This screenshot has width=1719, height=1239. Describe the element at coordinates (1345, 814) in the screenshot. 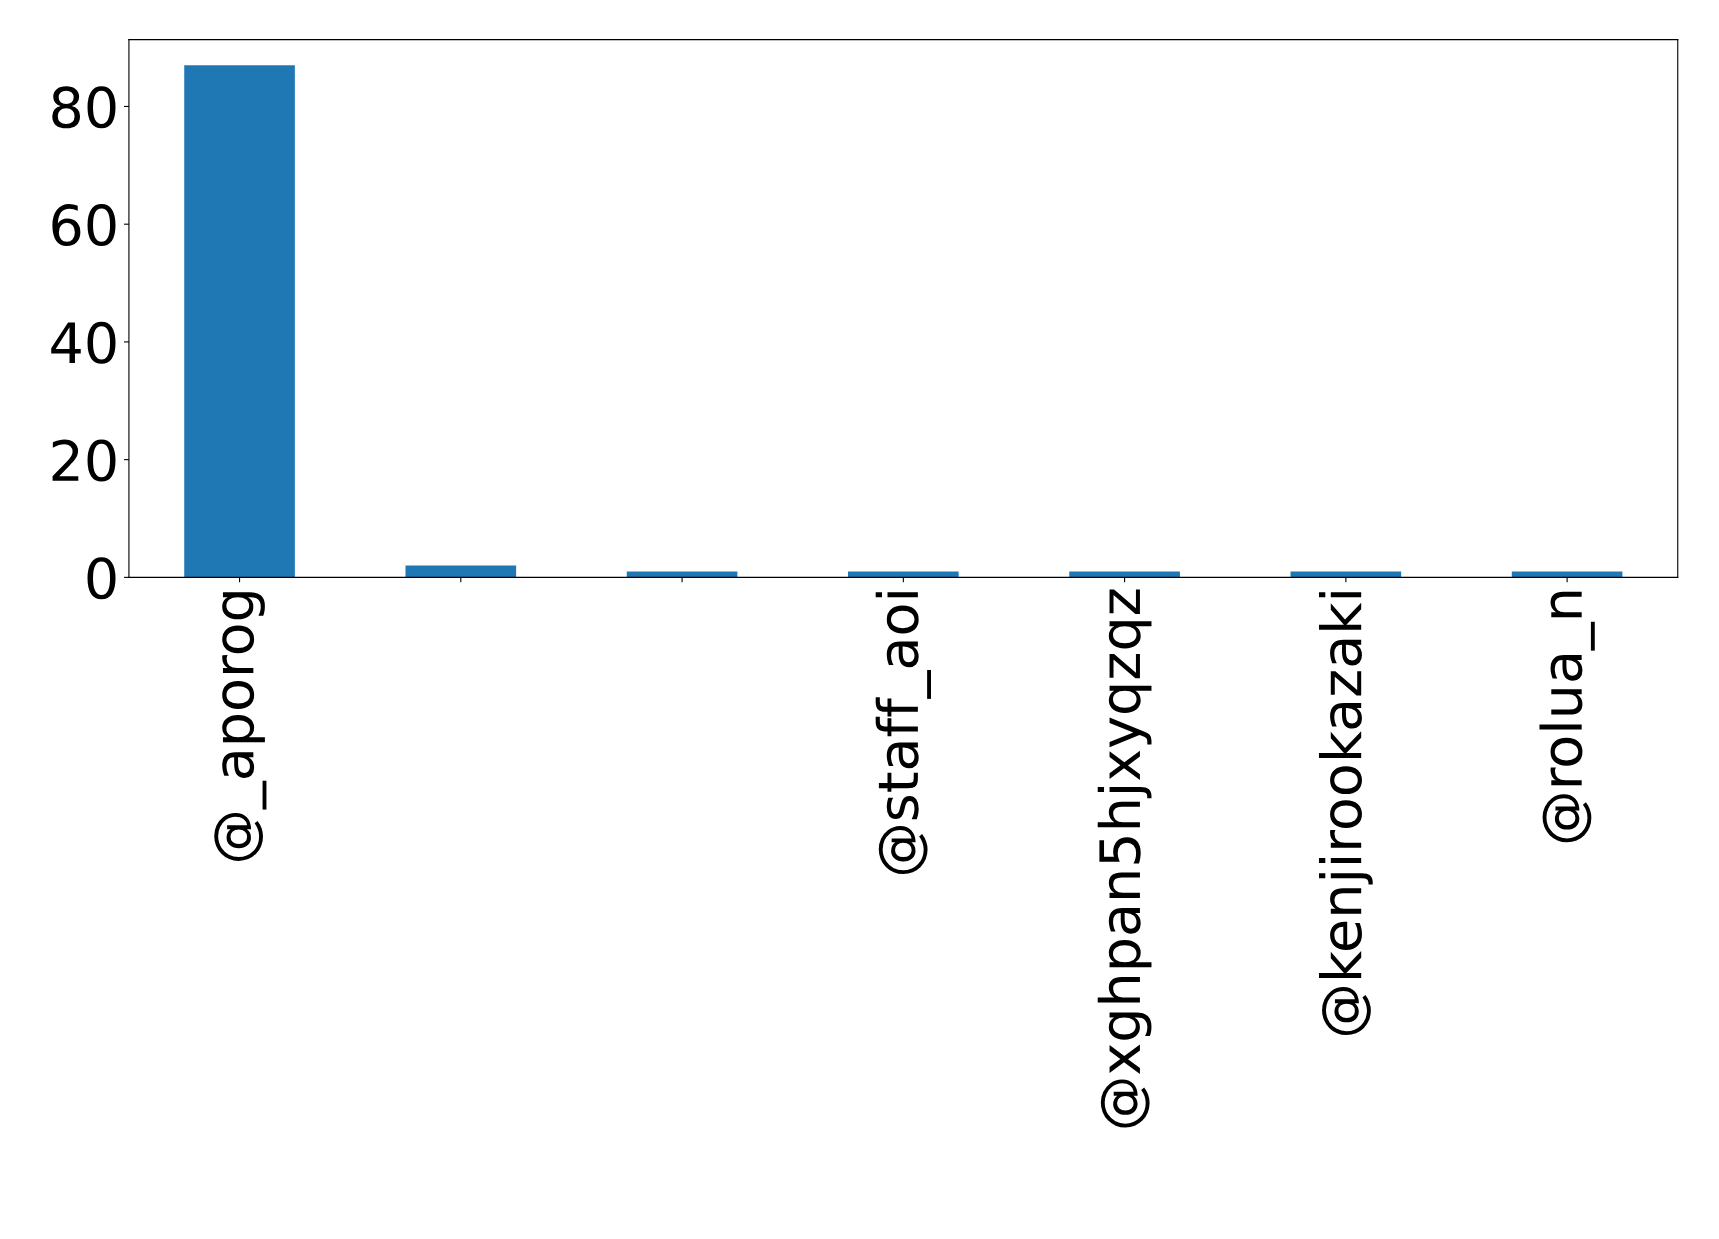

I see `x-tick-label: @kenjirookazaki` at that location.